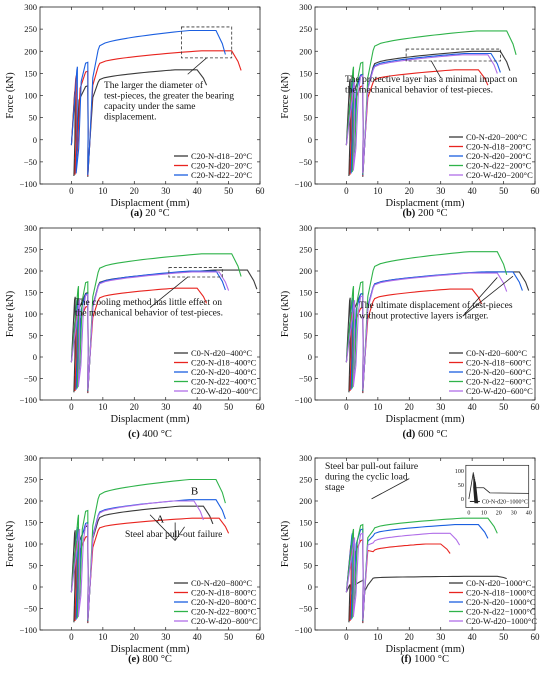 This screenshot has height=682, width=550. I want to click on annotation-line: during the cyclic load, so click(366, 478).